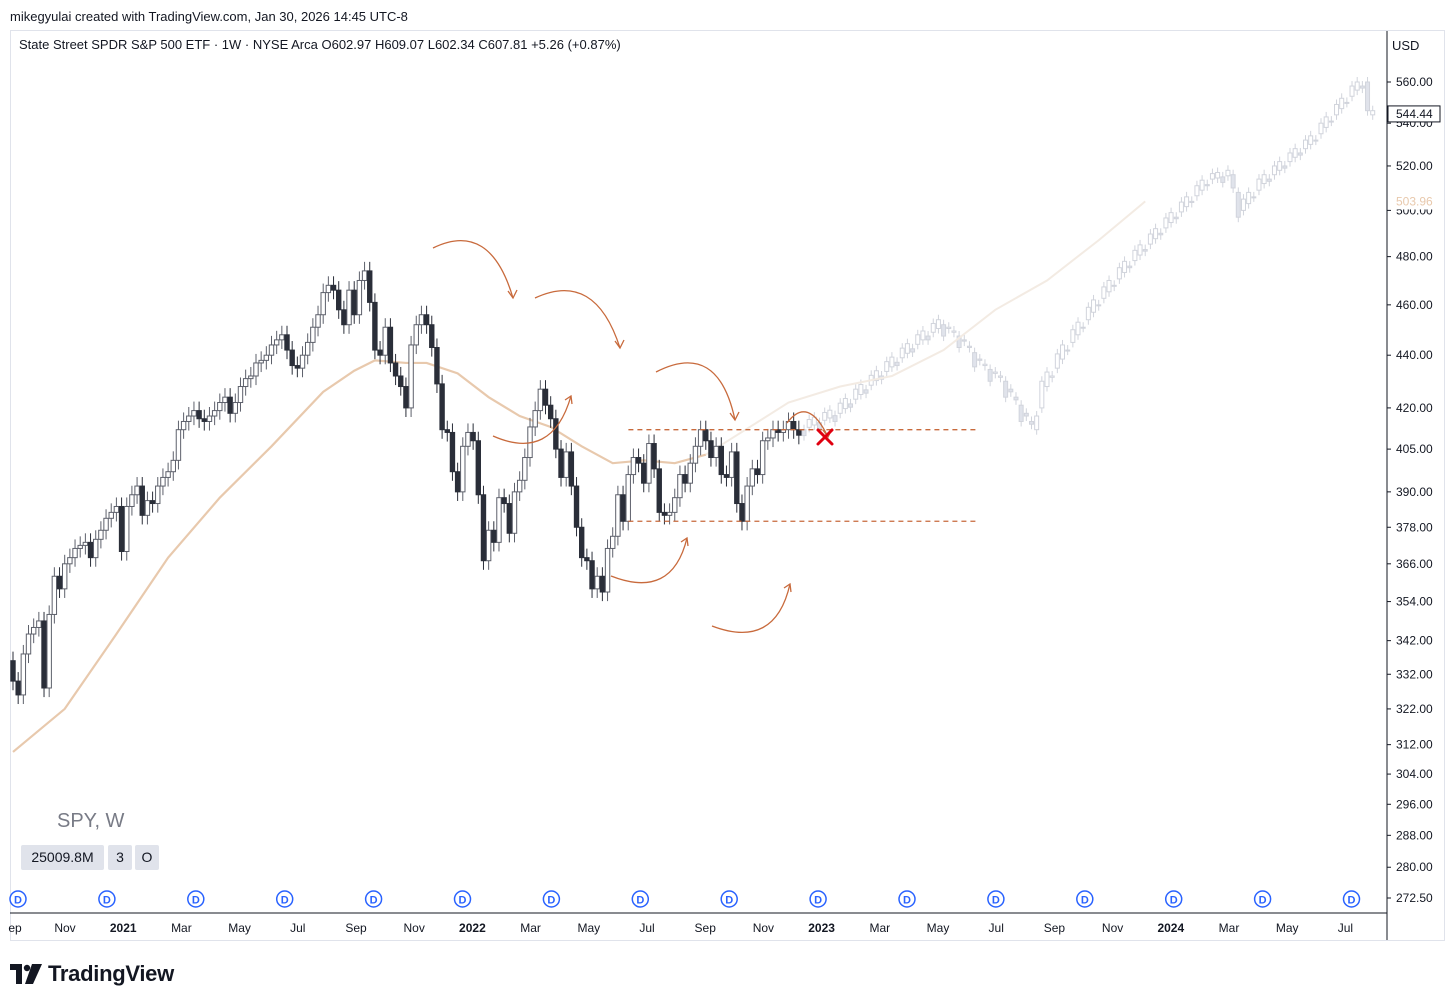 This screenshot has width=1456, height=1005. Describe the element at coordinates (1414, 408) in the screenshot. I see `price-tick-label: 420.00` at that location.